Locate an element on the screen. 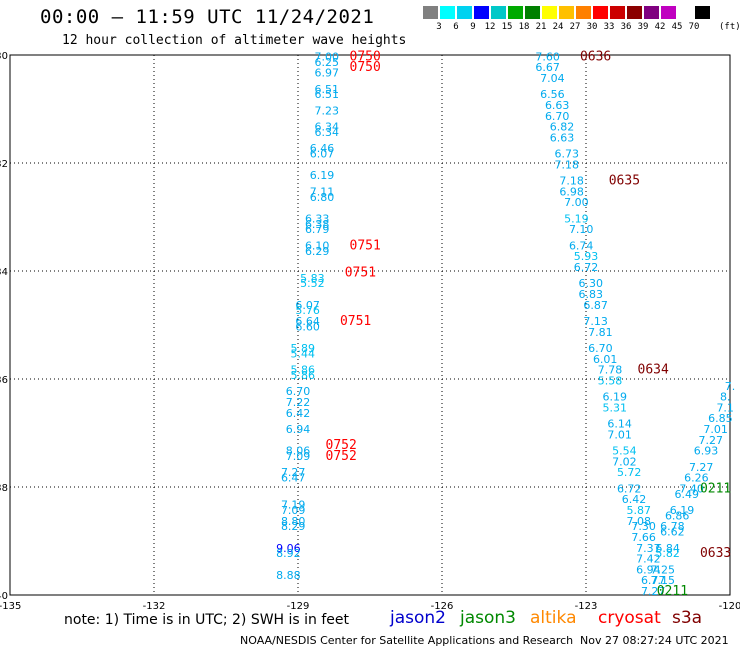 The image size is (740, 650). swh-value: 7.66 is located at coordinates (643, 537).